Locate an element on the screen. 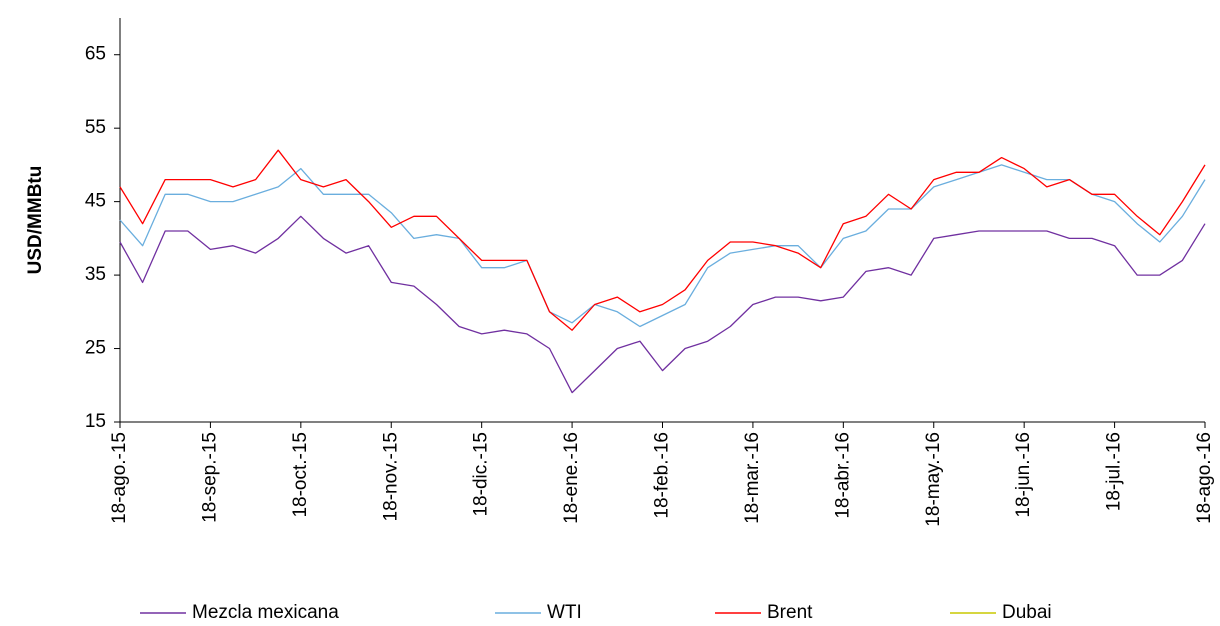  y-tick-label: 65 is located at coordinates (95, 54).